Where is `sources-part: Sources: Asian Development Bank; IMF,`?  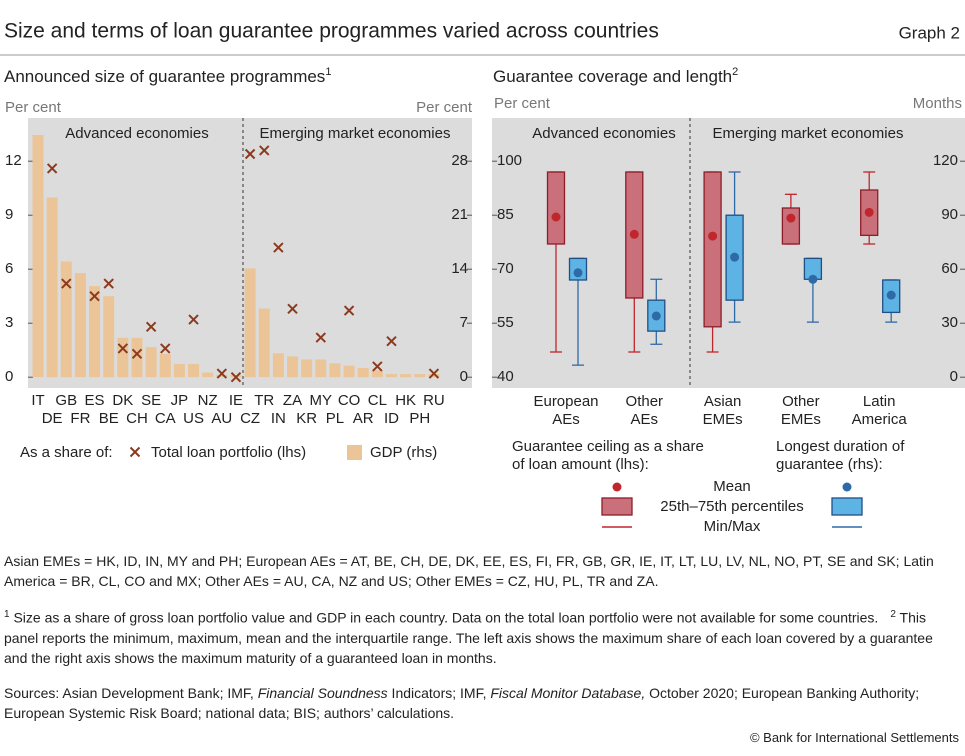
sources-part: Sources: Asian Development Bank; IMF, is located at coordinates (131, 693).